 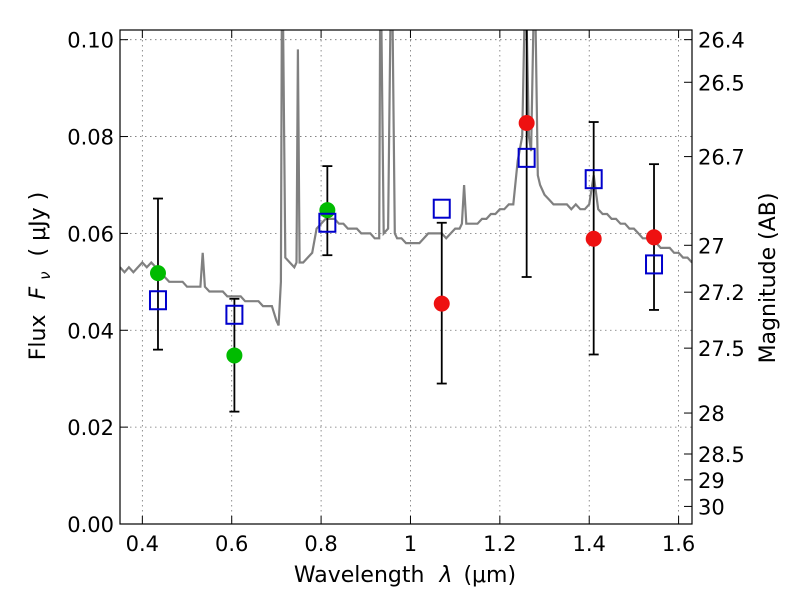 What do you see at coordinates (320, 544) in the screenshot?
I see `x-tick-label: 0.8` at bounding box center [320, 544].